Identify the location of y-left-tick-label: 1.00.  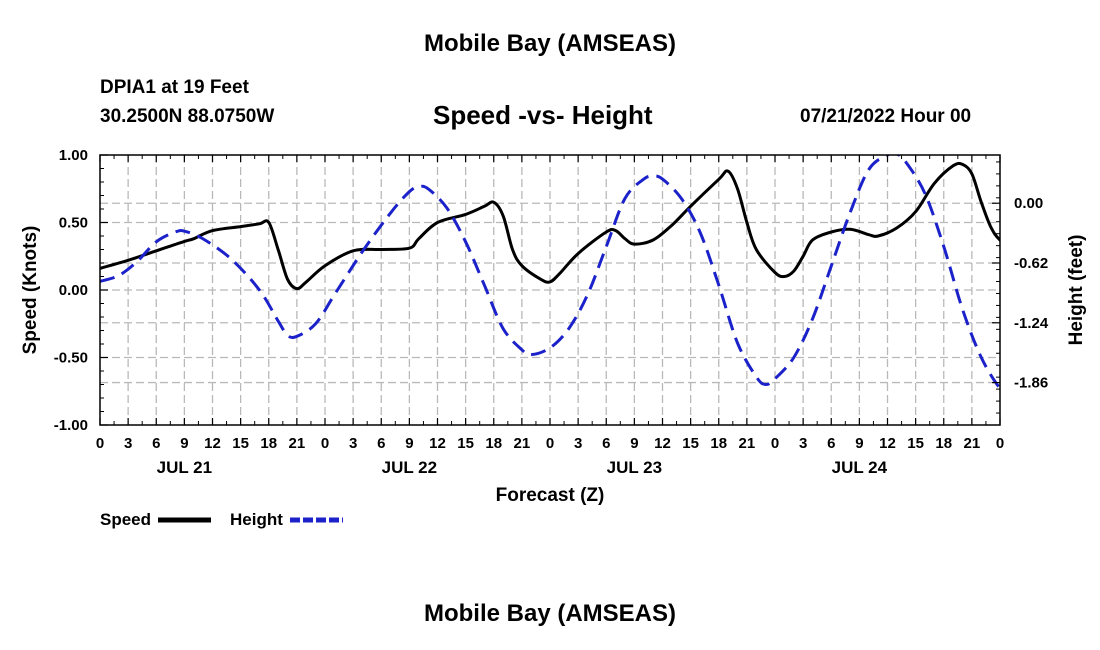
(73, 155).